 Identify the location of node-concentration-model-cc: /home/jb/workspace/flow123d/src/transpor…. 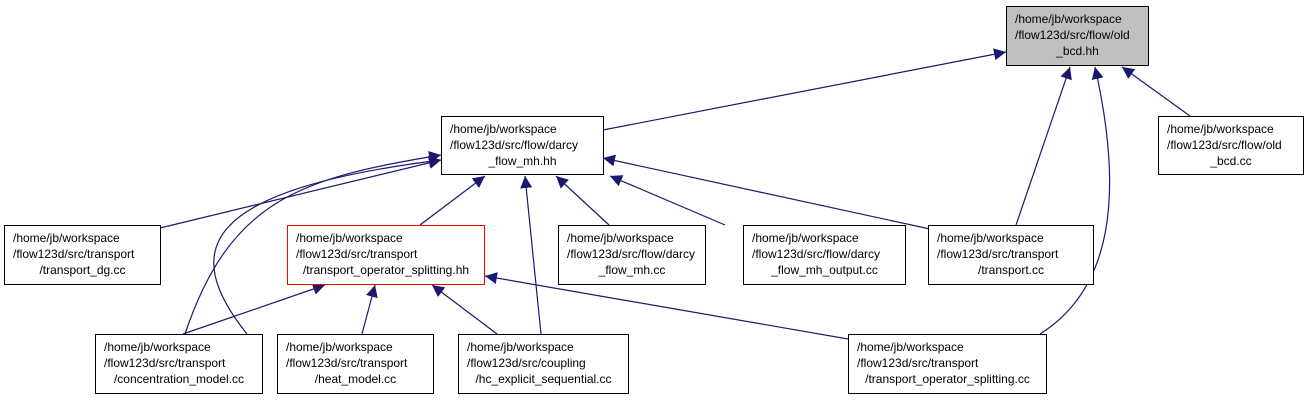
(179, 364).